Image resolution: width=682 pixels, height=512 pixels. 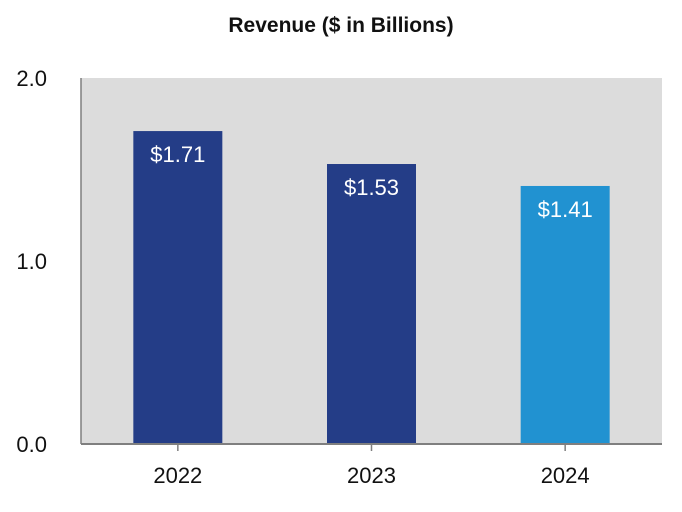 I want to click on y-tick-label-0.0: 0.0, so click(x=31, y=444).